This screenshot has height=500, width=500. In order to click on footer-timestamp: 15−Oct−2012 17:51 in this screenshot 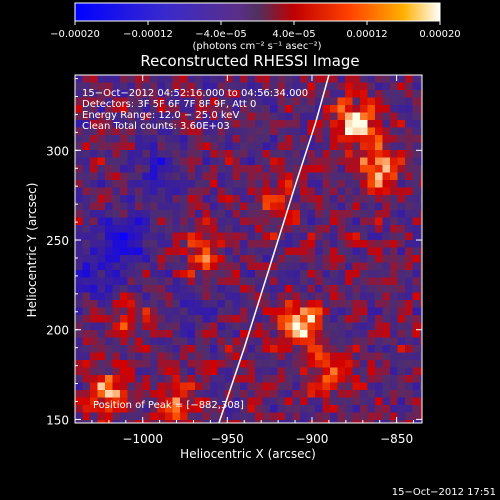, I will do `click(444, 492)`.